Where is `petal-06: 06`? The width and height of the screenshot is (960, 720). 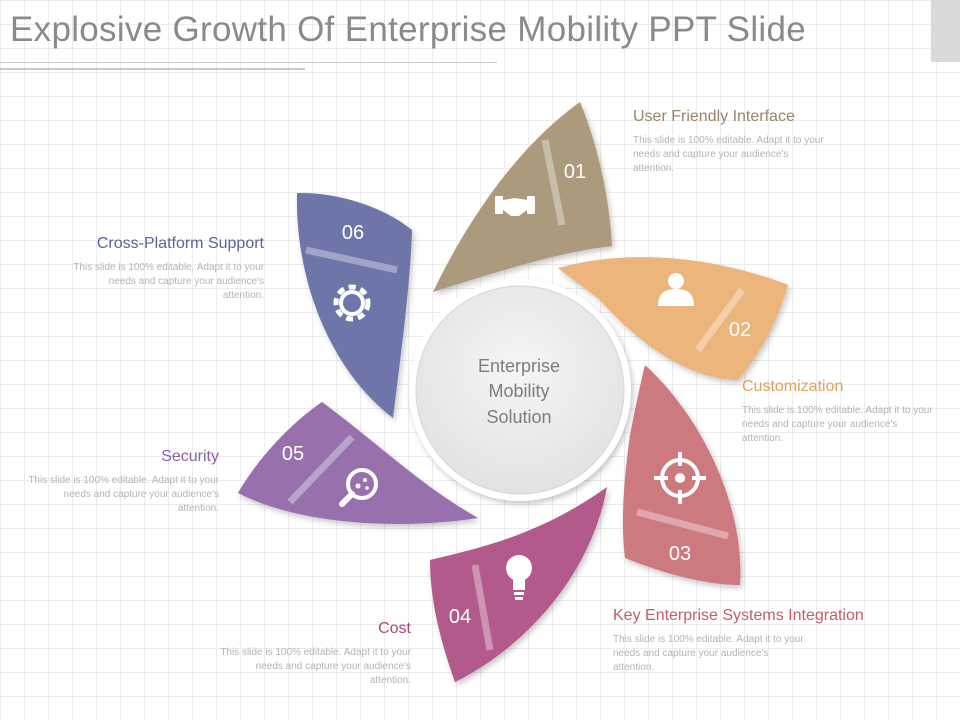
petal-06: 06 is located at coordinates (354, 305).